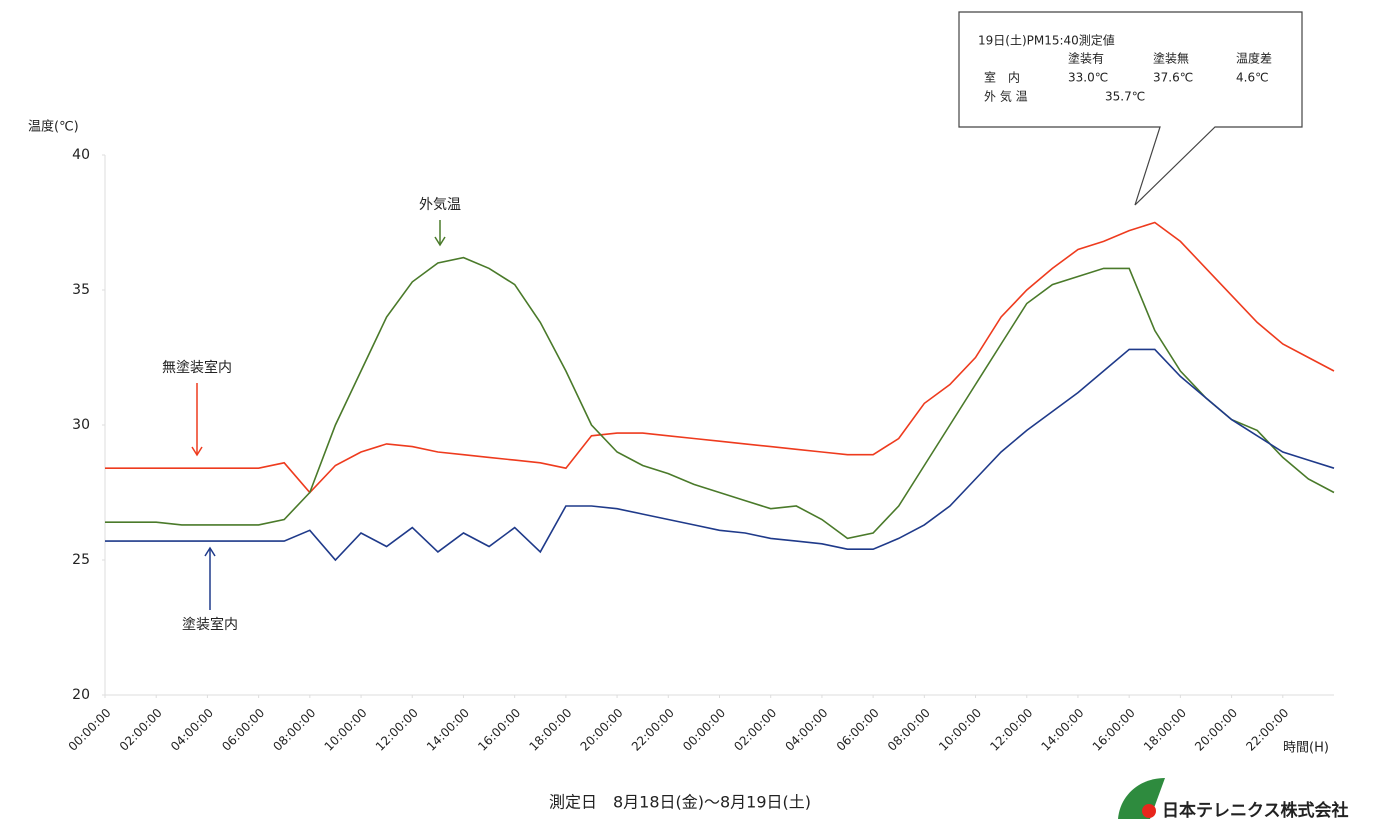 Image resolution: width=1373 pixels, height=819 pixels. What do you see at coordinates (1046, 40) in the screenshot?
I see `callout-title: 19日(土)PM15:40測定値` at bounding box center [1046, 40].